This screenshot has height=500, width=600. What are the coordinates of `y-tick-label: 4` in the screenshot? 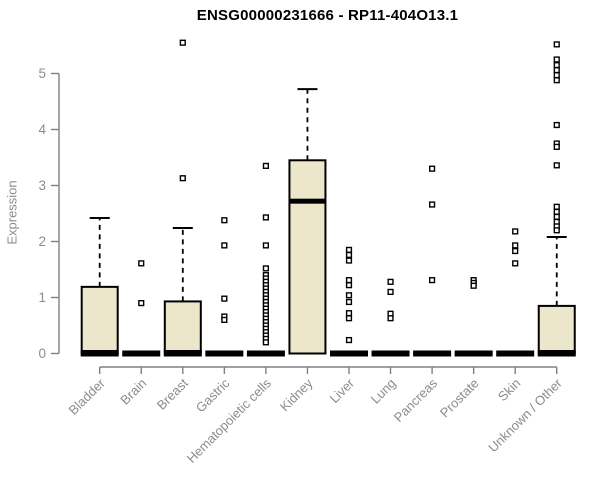 It's located at (42, 129).